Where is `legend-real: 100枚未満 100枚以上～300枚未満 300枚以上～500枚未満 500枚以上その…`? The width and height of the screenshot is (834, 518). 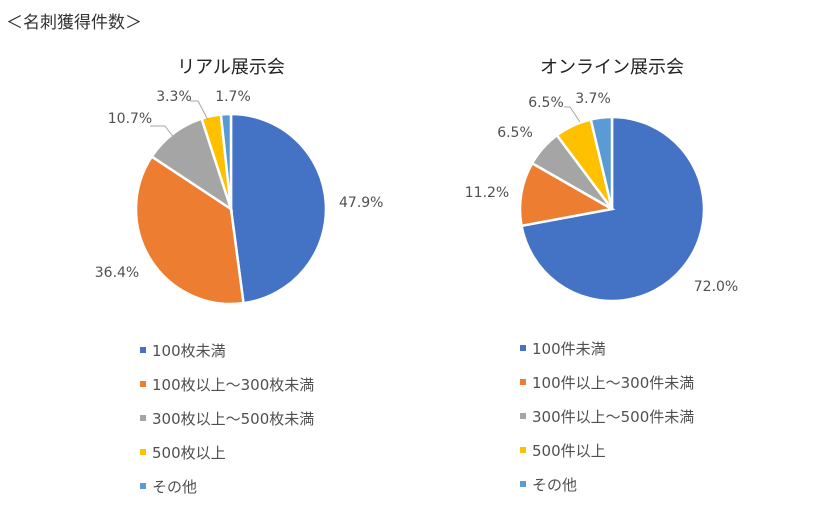 legend-real: 100枚未満 100枚以上～300枚未満 300枚以上～500枚未満 500枚以上その… is located at coordinates (227, 419).